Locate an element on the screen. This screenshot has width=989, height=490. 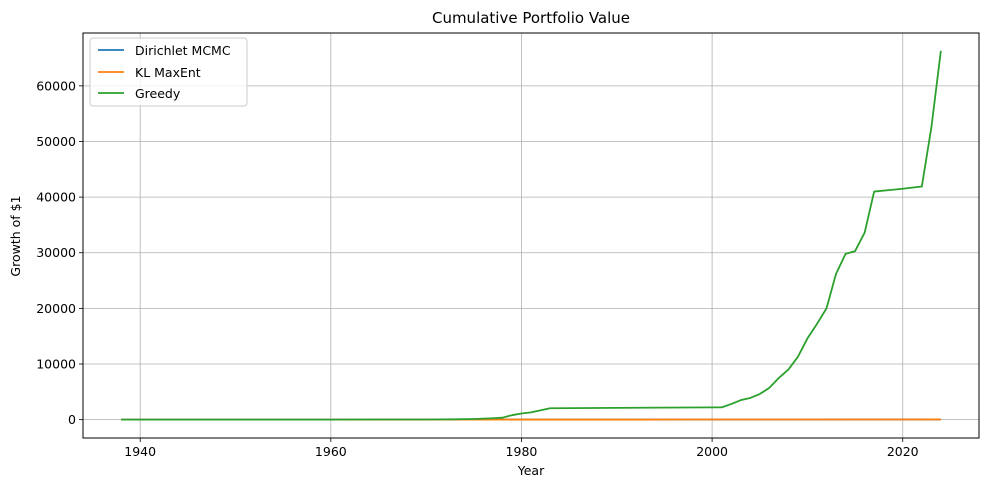
x-axis-label: Year is located at coordinates (531, 470).